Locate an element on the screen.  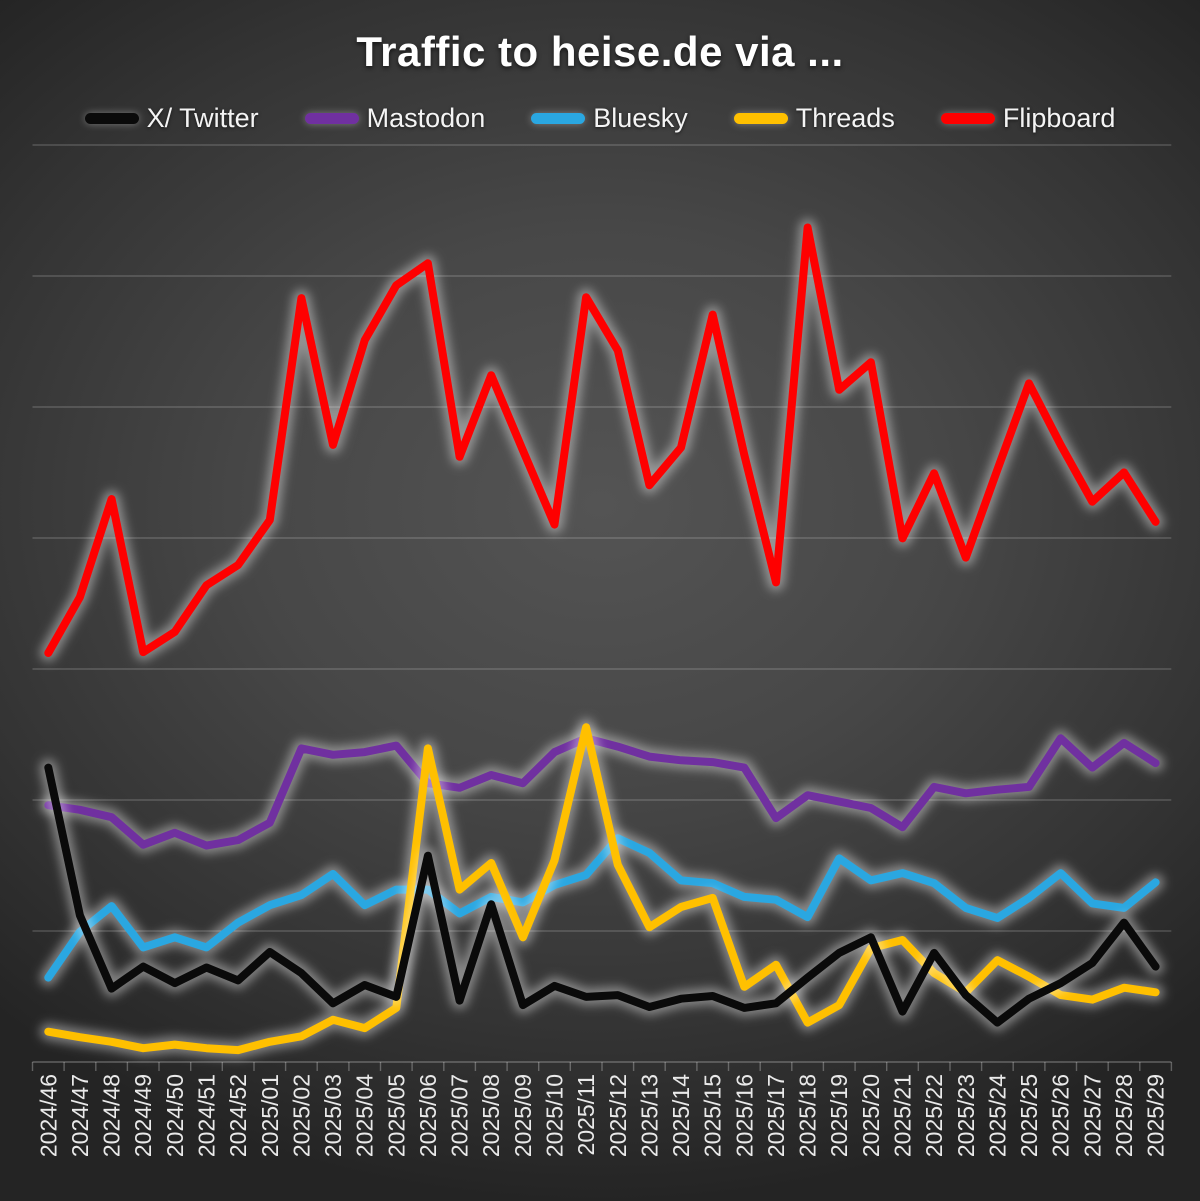
legend-item-threads: Threads is located at coordinates (814, 118).